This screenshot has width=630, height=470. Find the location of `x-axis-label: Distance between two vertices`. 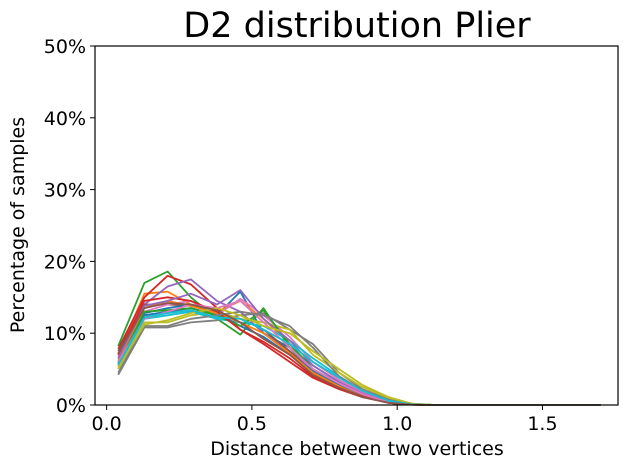

x-axis-label: Distance between two vertices is located at coordinates (356, 449).